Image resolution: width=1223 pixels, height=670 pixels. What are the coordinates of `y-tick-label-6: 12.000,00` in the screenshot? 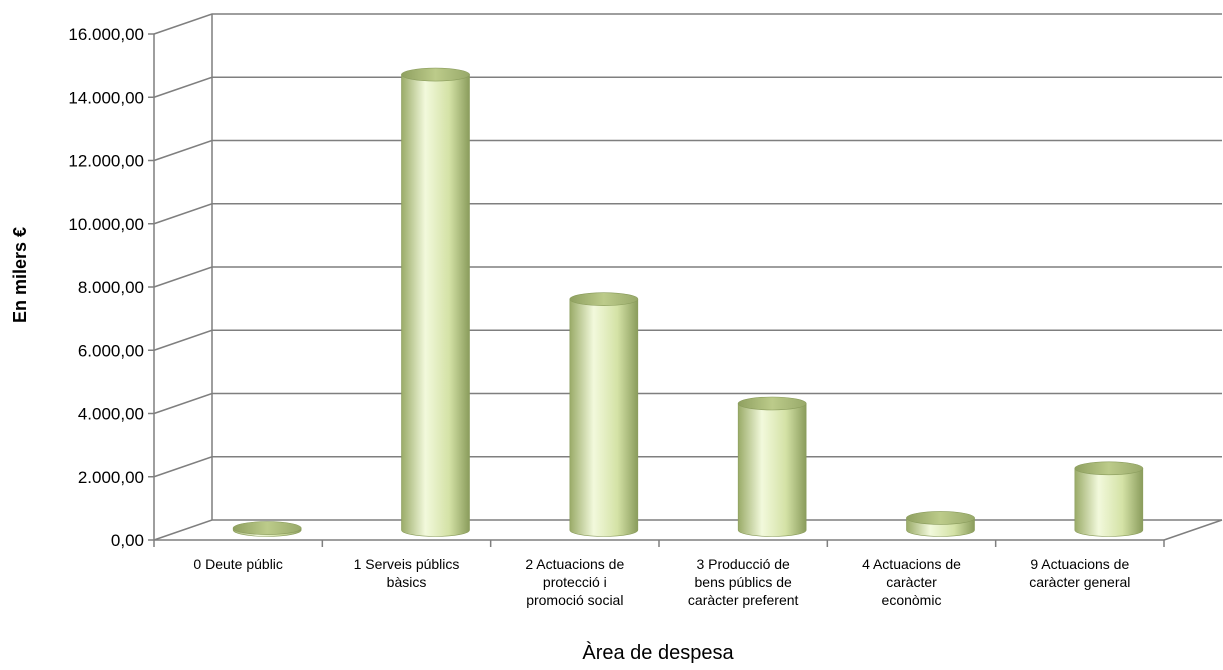 It's located at (106, 161).